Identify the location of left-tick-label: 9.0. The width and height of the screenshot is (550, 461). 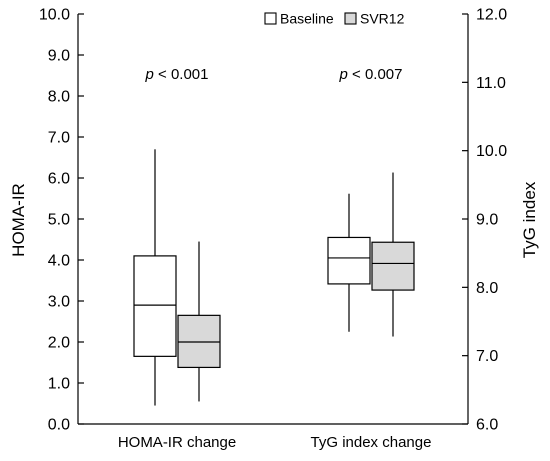
(59, 56).